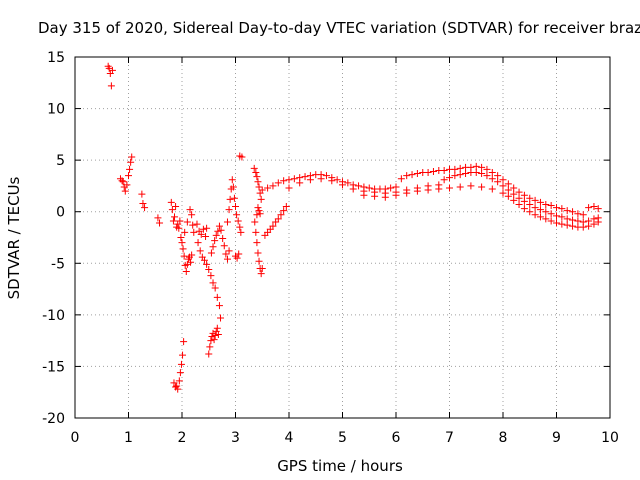  Describe the element at coordinates (60, 213) in the screenshot. I see `y-tick-label: 0` at that location.